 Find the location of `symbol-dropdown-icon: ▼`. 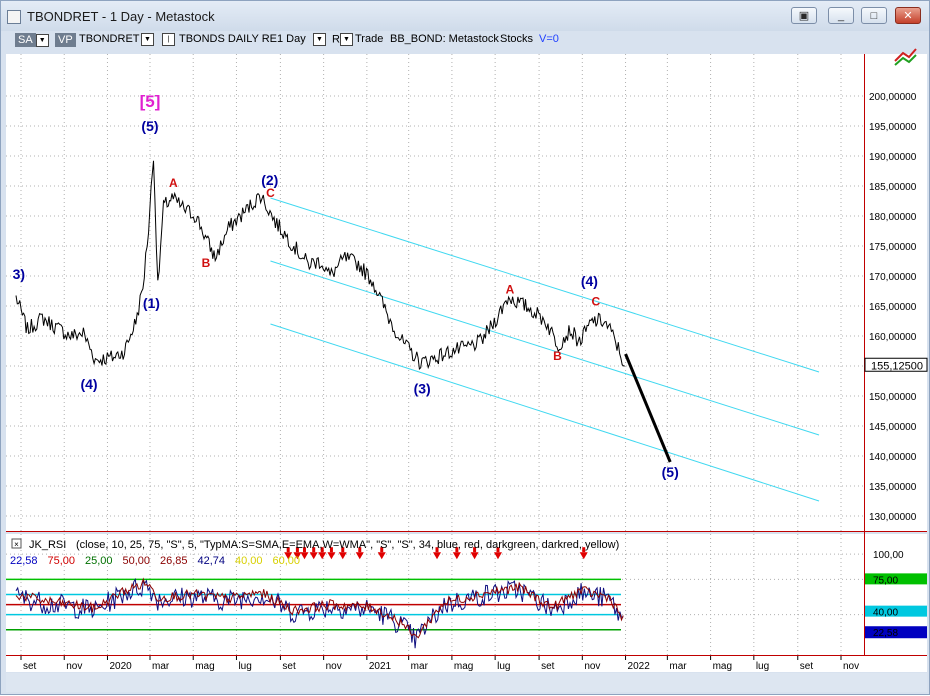

symbol-dropdown-icon: ▼ is located at coordinates (147, 39).